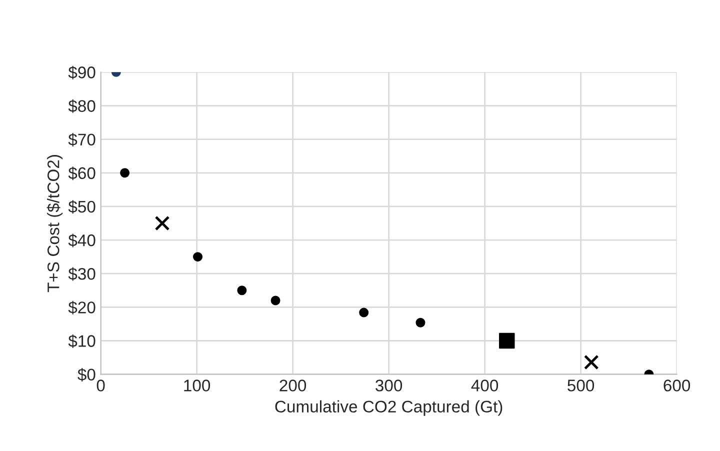 Image resolution: width=720 pixels, height=451 pixels. I want to click on x-tick-label: 300, so click(389, 386).